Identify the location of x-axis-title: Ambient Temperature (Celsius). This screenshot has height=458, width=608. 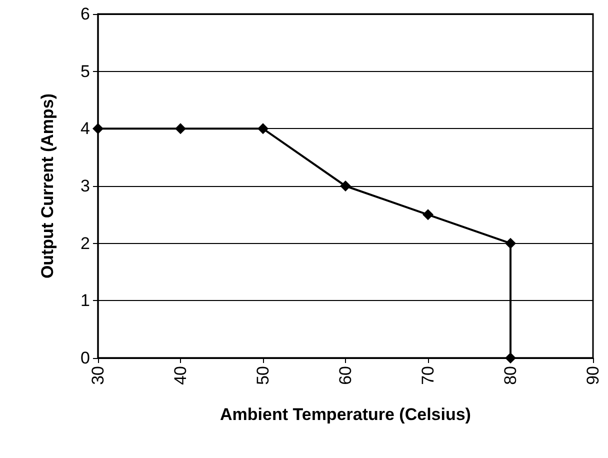
(345, 414).